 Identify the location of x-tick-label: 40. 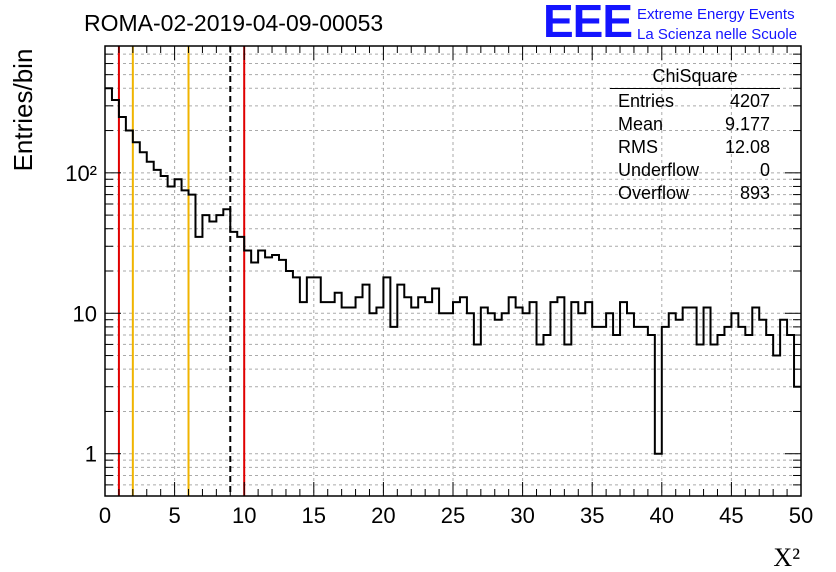
(662, 515).